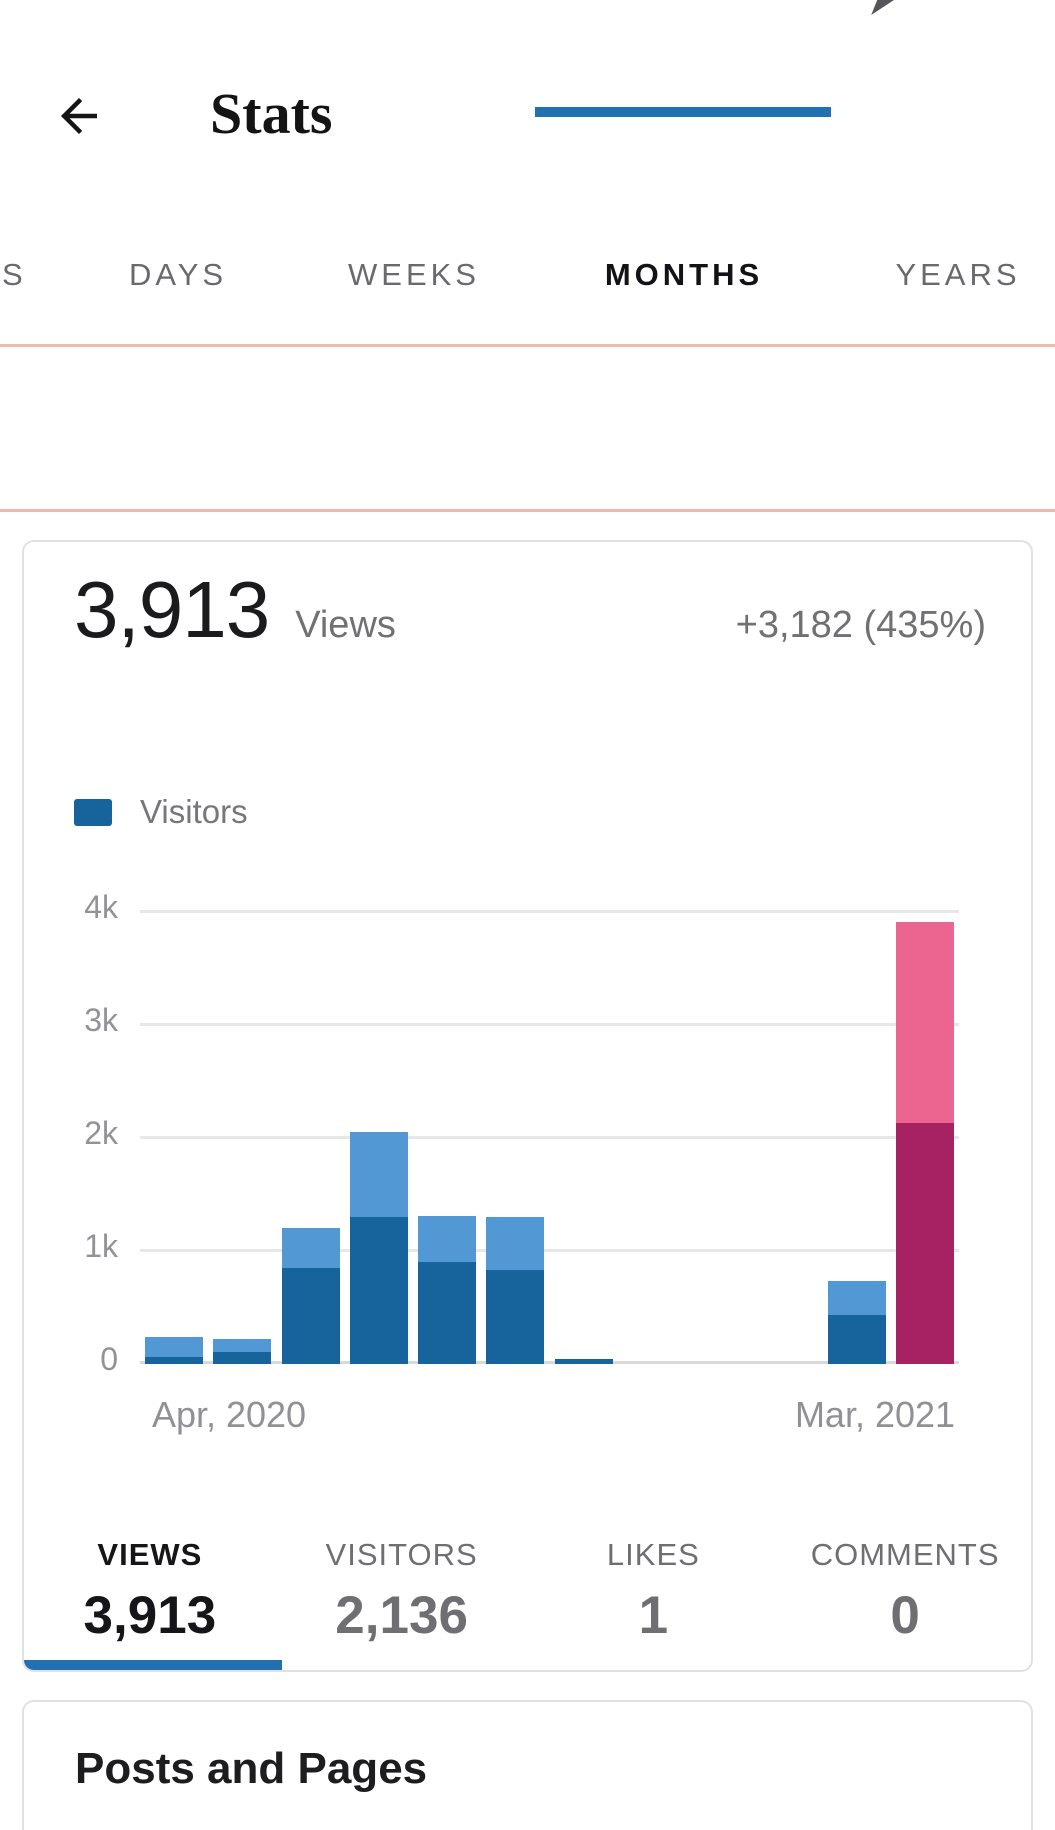 Image resolution: width=1055 pixels, height=1830 pixels. Describe the element at coordinates (150, 1615) in the screenshot. I see `metric-views-value: 3,913` at that location.